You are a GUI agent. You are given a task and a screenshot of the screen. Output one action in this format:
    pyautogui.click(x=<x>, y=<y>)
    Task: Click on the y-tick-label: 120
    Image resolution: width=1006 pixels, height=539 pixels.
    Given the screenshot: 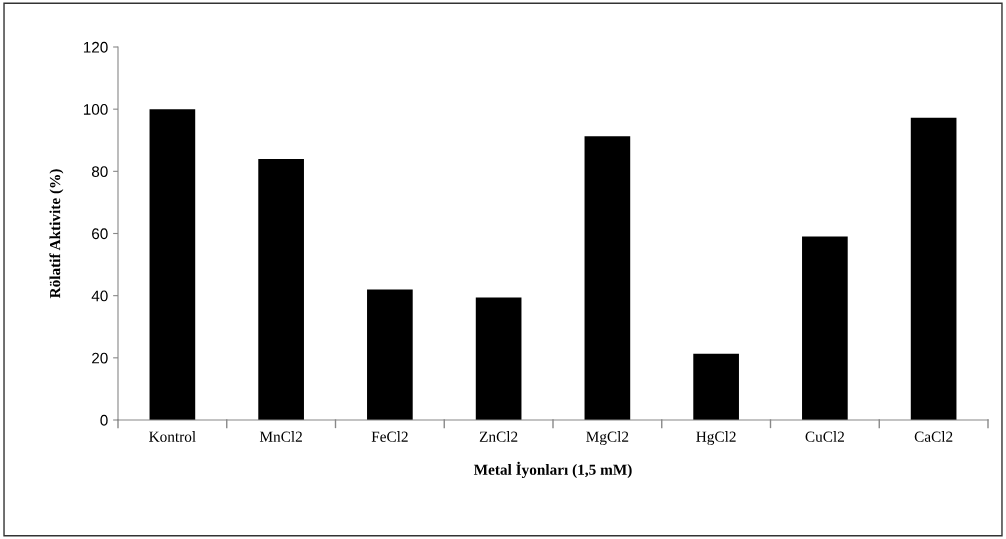 What is the action you would take?
    pyautogui.click(x=95, y=47)
    